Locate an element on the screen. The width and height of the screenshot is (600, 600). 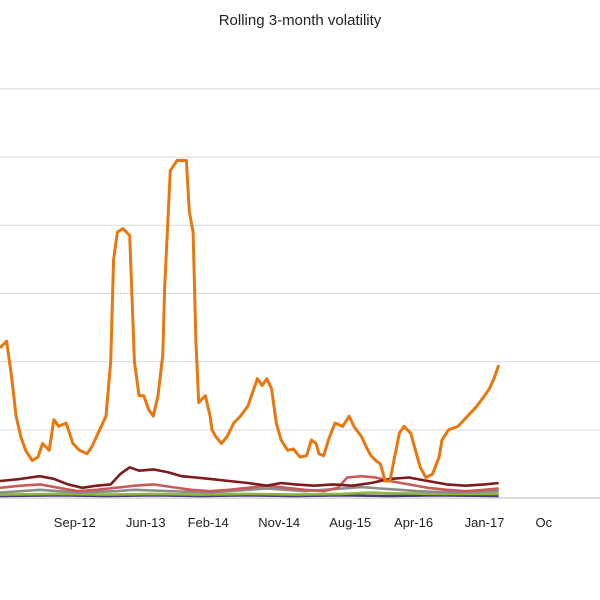
x-tick-label: Sep-12 is located at coordinates (75, 522).